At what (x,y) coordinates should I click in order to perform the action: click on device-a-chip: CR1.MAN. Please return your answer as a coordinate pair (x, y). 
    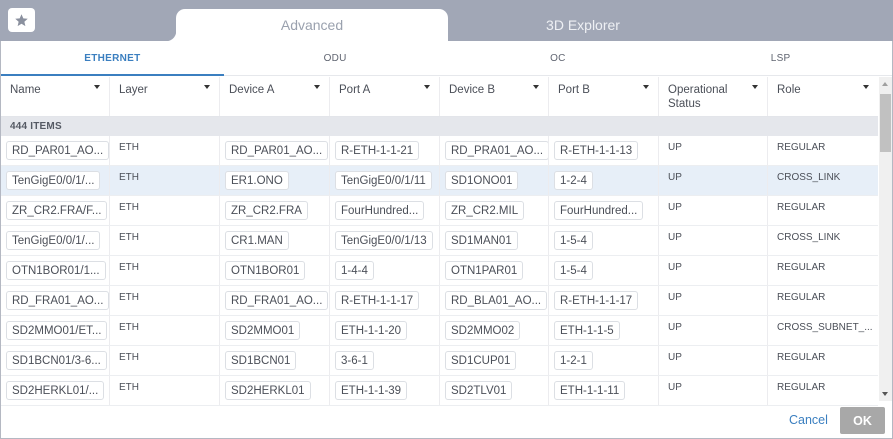
    Looking at the image, I should click on (257, 240).